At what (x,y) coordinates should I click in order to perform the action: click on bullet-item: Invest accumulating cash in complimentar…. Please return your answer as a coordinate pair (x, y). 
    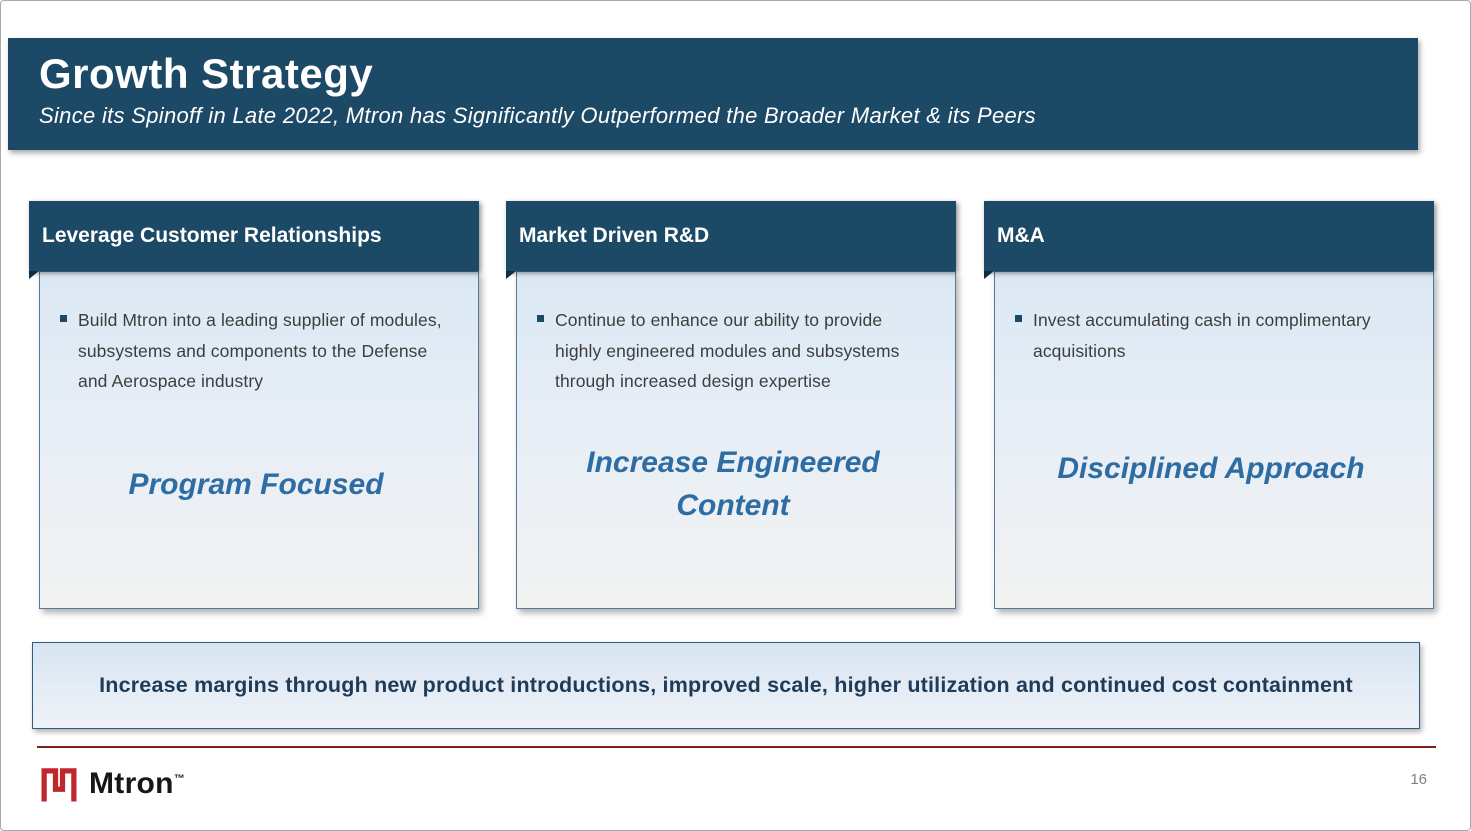
    Looking at the image, I should click on (1211, 335).